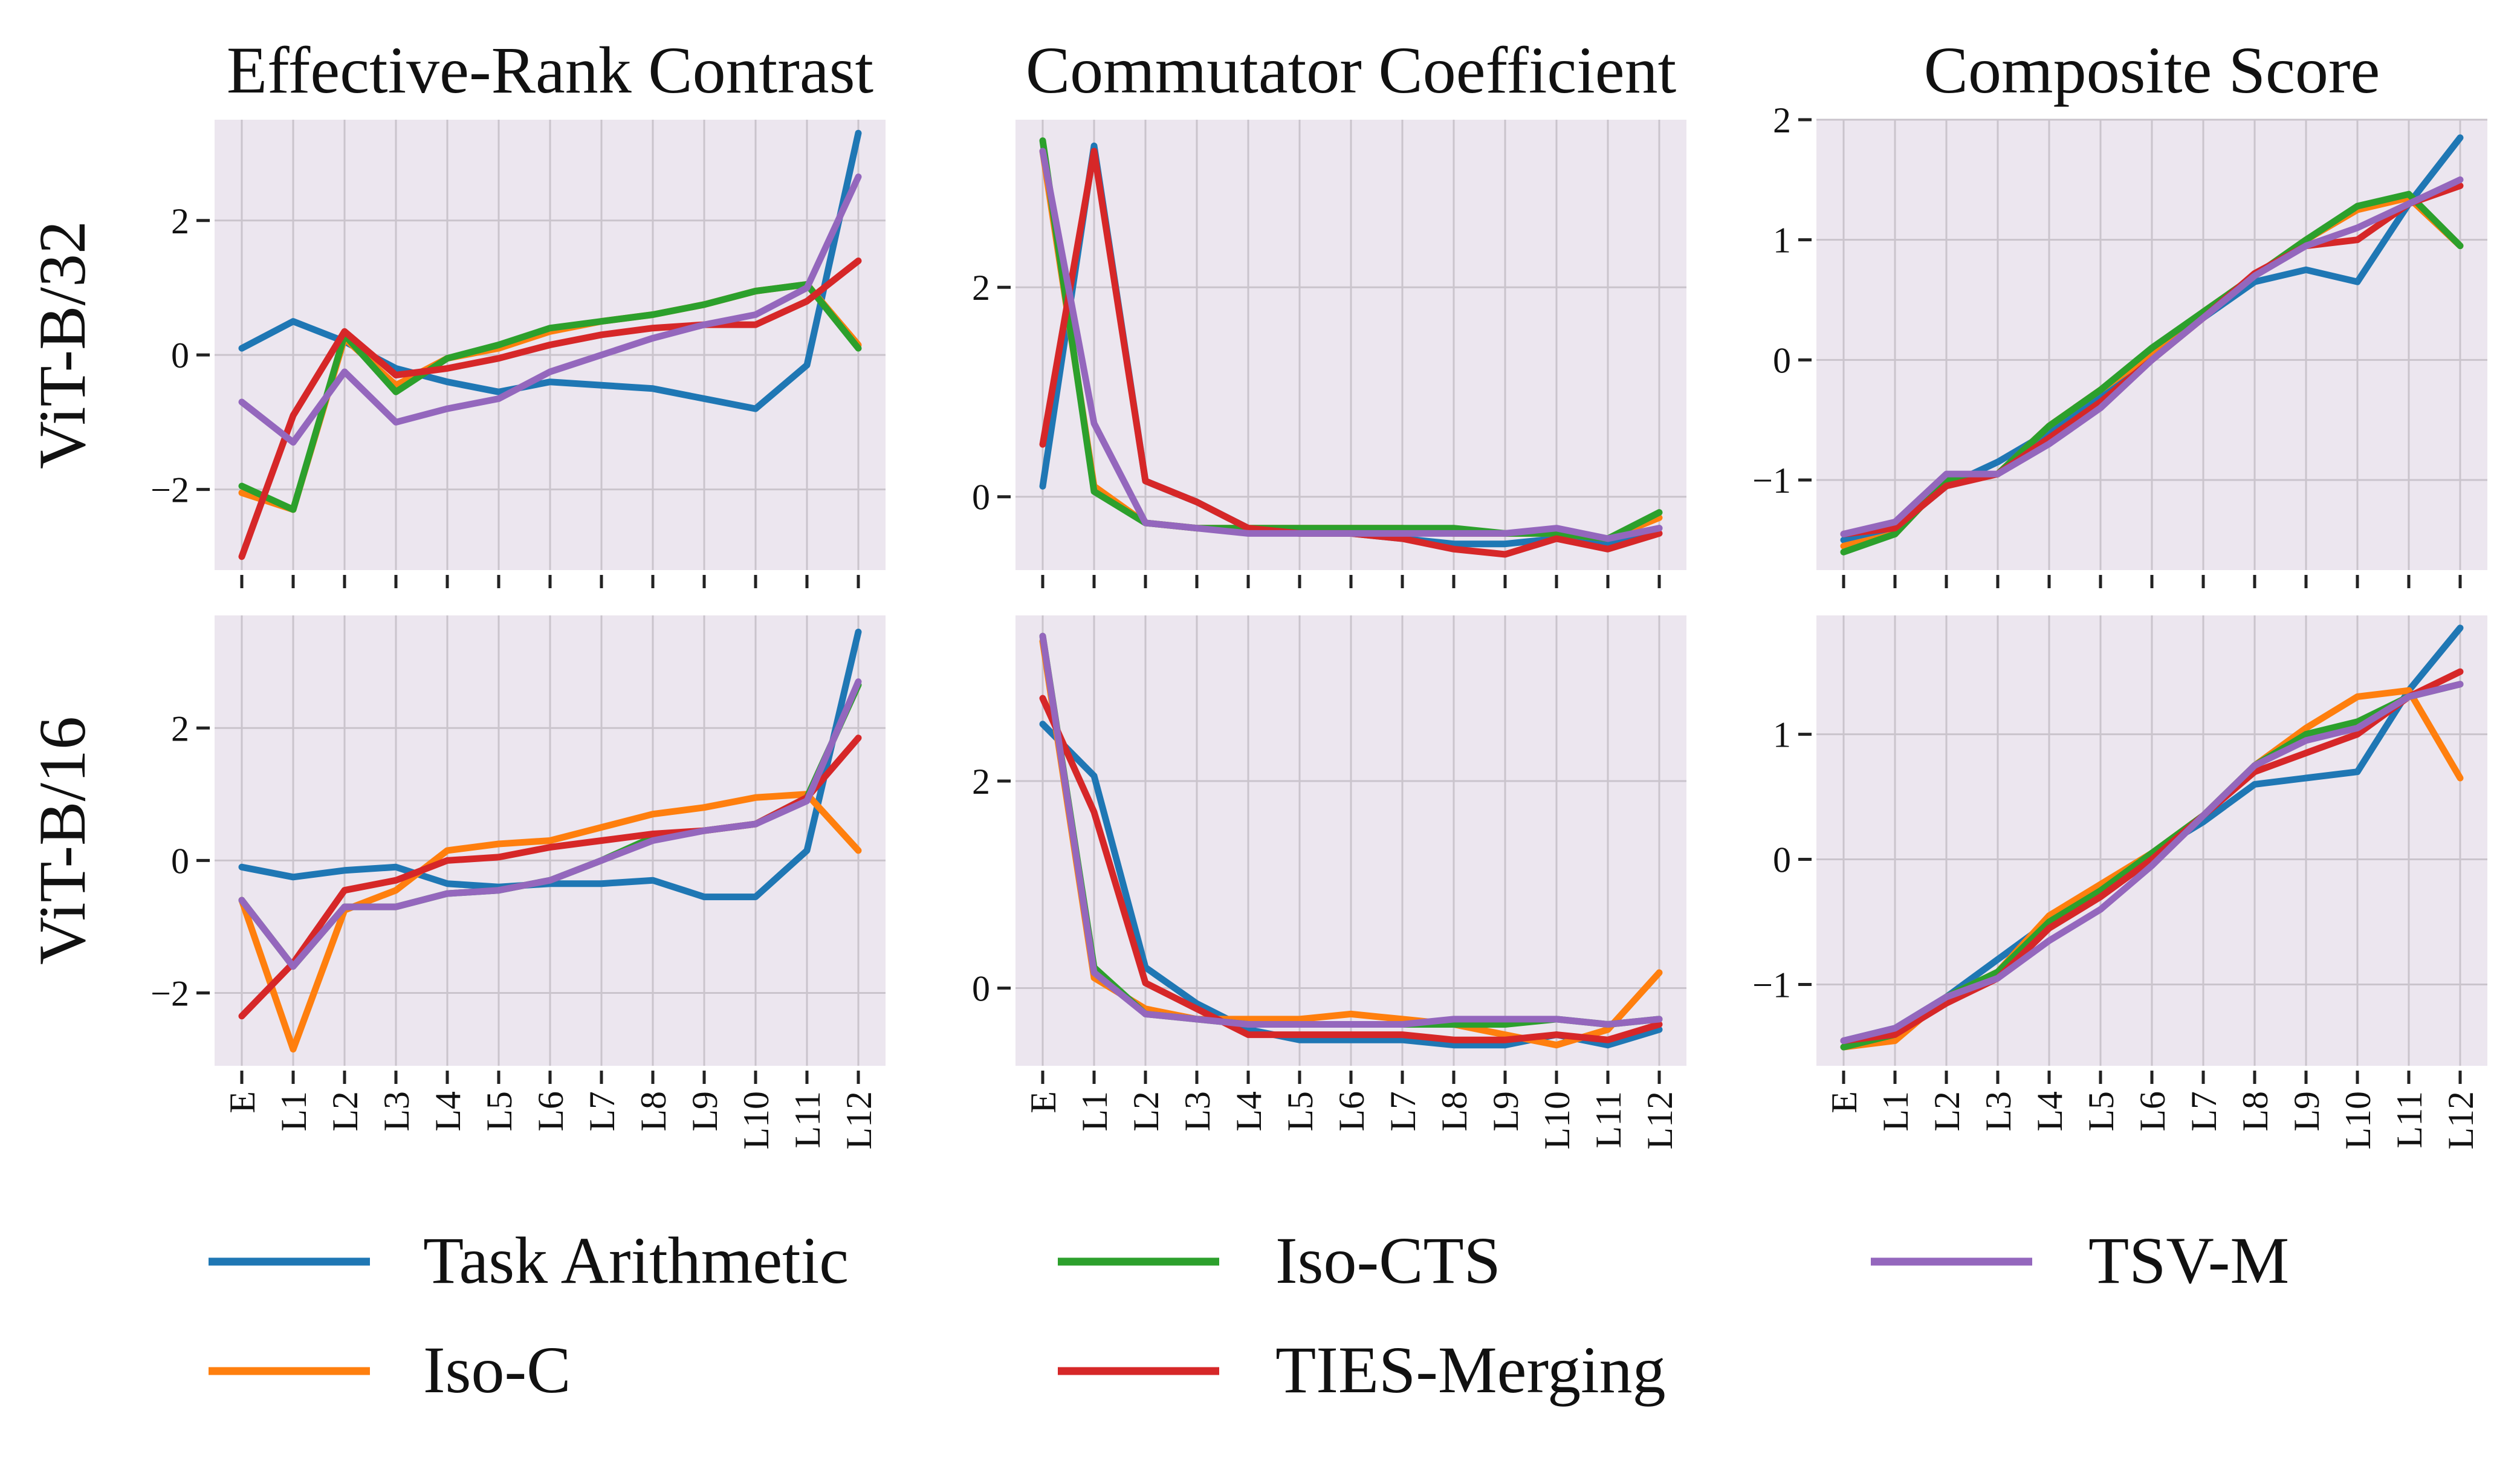 The image size is (2520, 1469). Describe the element at coordinates (497, 1370) in the screenshot. I see `legend-label: Iso-C` at that location.